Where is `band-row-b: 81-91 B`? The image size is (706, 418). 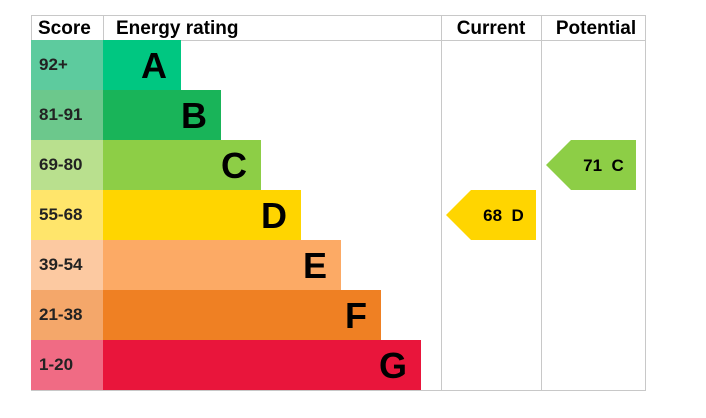
band-row-b: 81-91 B is located at coordinates (126, 115).